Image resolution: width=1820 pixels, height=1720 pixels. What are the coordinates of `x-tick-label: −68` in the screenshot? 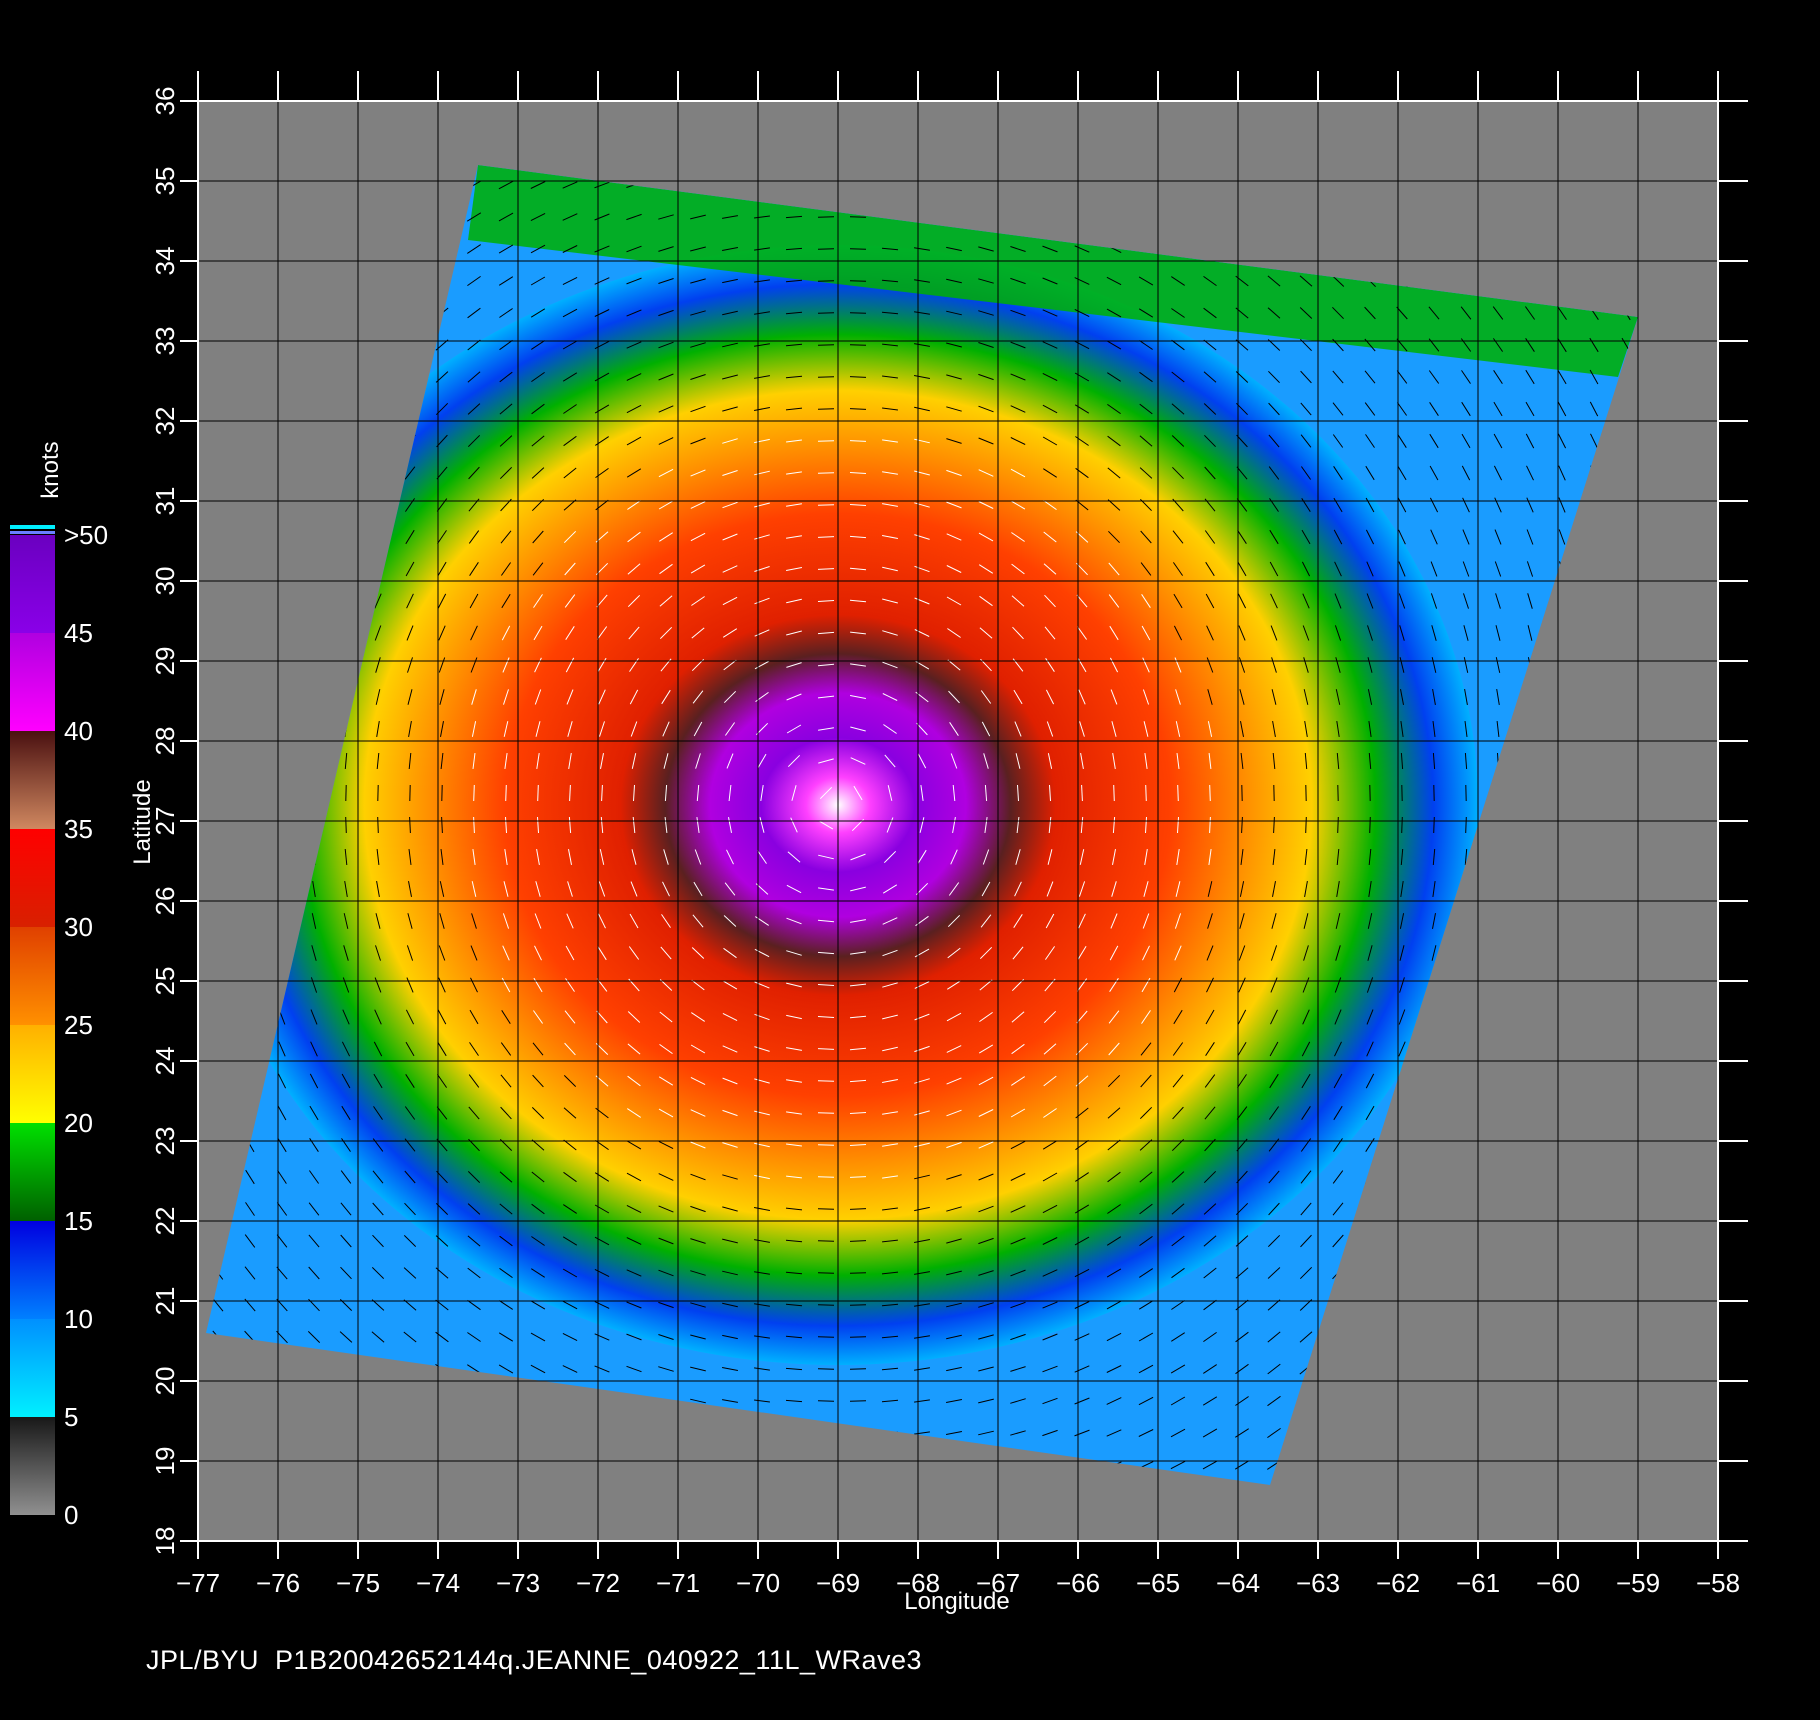 It's located at (918, 1583).